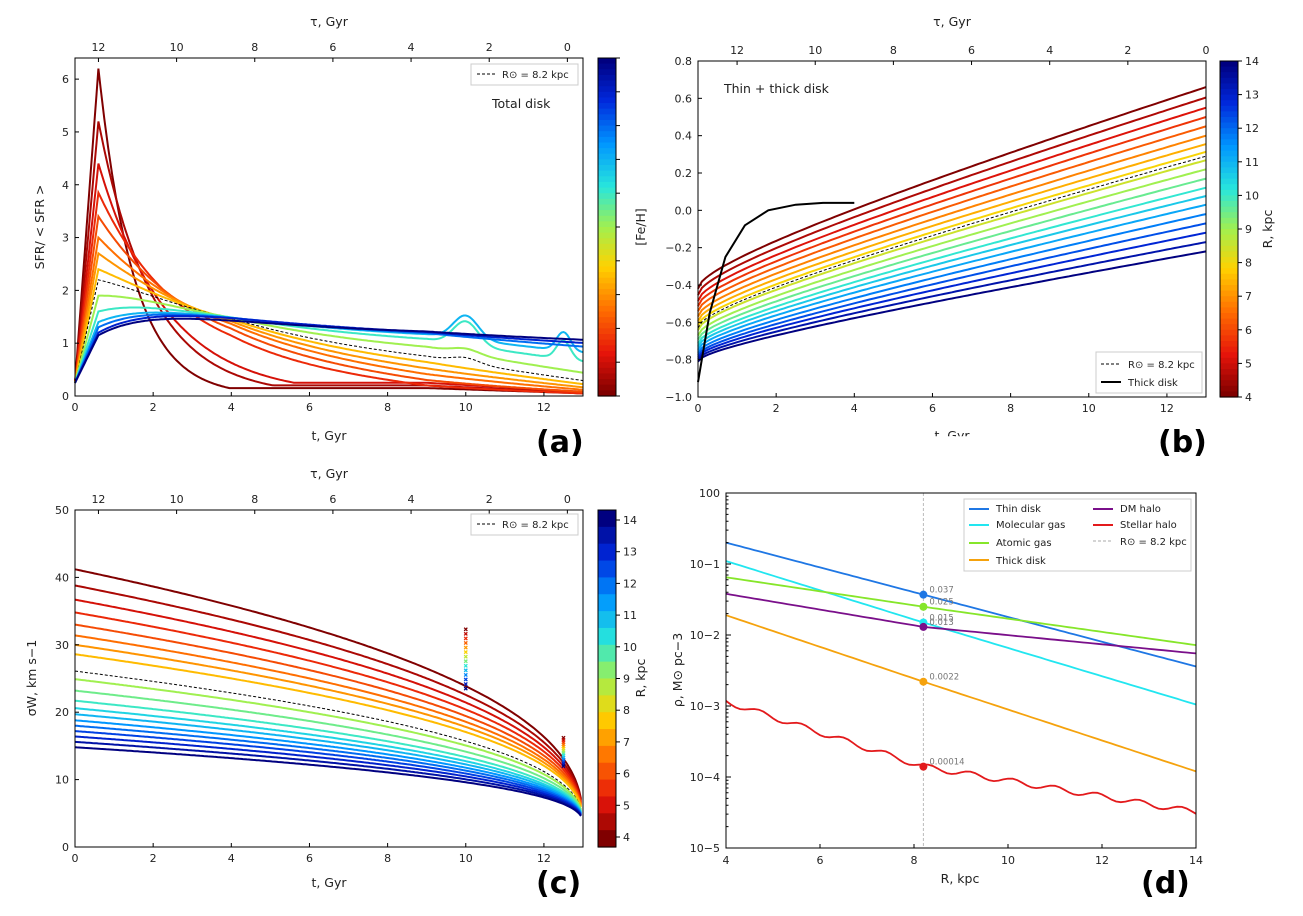  What do you see at coordinates (684, 173) in the screenshot?
I see `y-tick-label: 0.2` at bounding box center [684, 173].